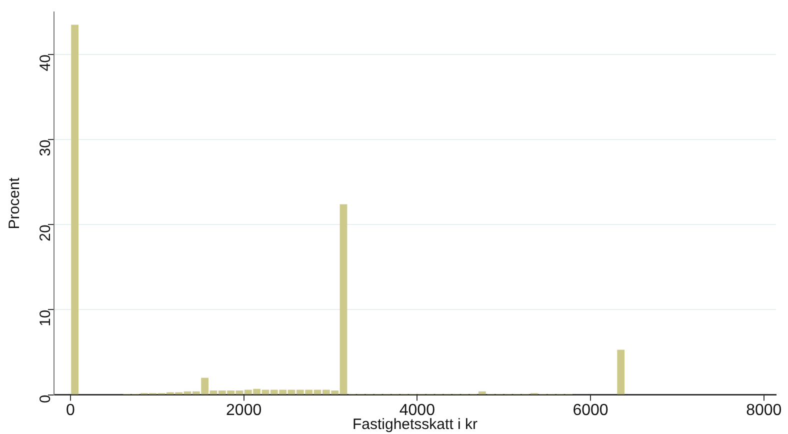  I want to click on x-axis-title: Fastighetsskatt i kr, so click(415, 425).